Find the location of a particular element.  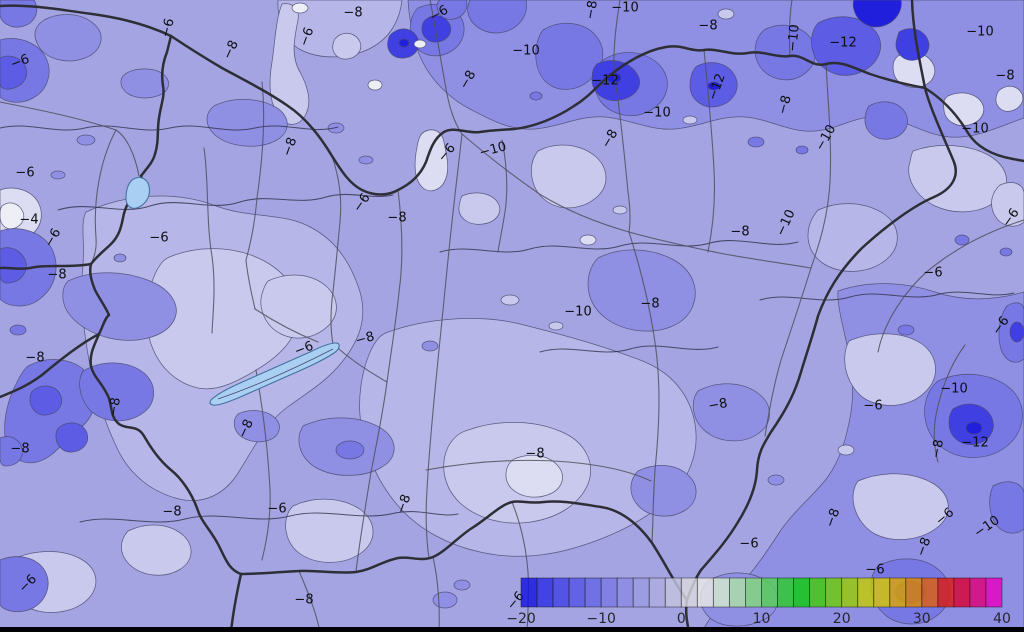

lakes is located at coordinates (232, 291).